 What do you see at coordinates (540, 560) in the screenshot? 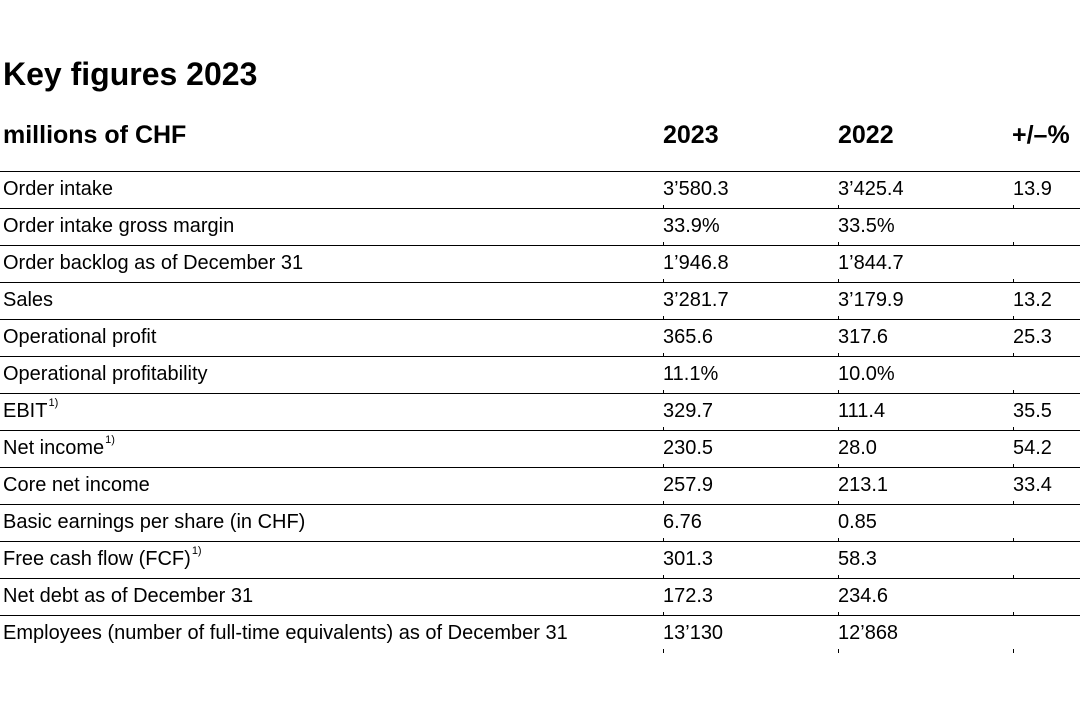
I see `table-row: Free cash flow (FCF)1) 301.3 58.3` at bounding box center [540, 560].